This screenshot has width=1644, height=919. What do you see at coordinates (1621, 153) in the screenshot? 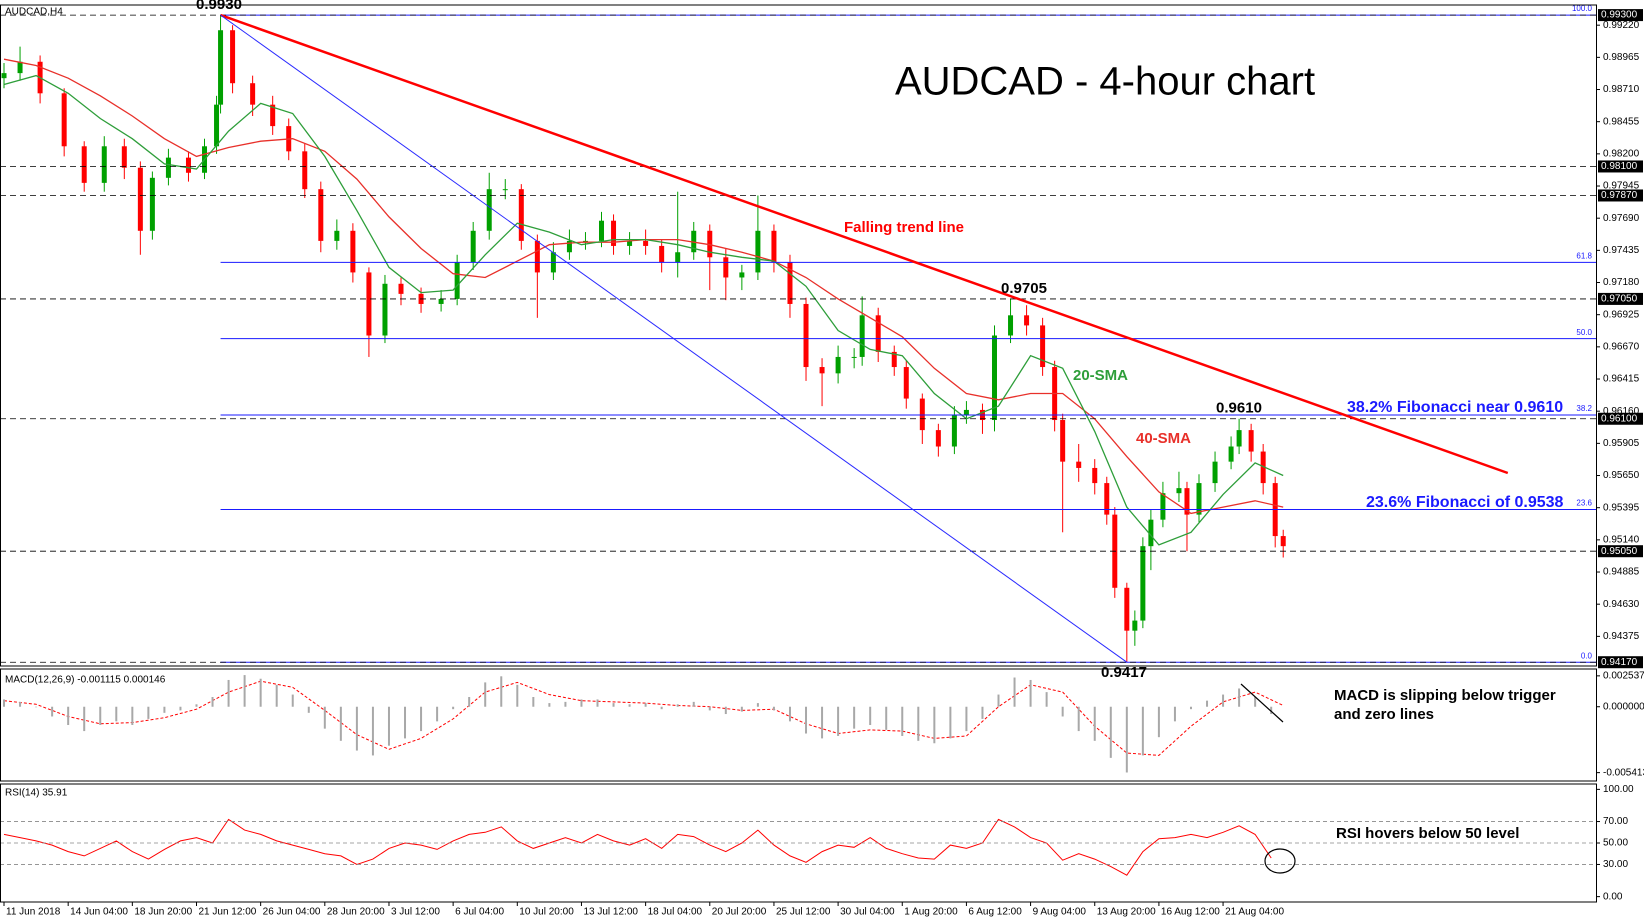
I see `y-tick-label: 0.98200` at bounding box center [1621, 153].